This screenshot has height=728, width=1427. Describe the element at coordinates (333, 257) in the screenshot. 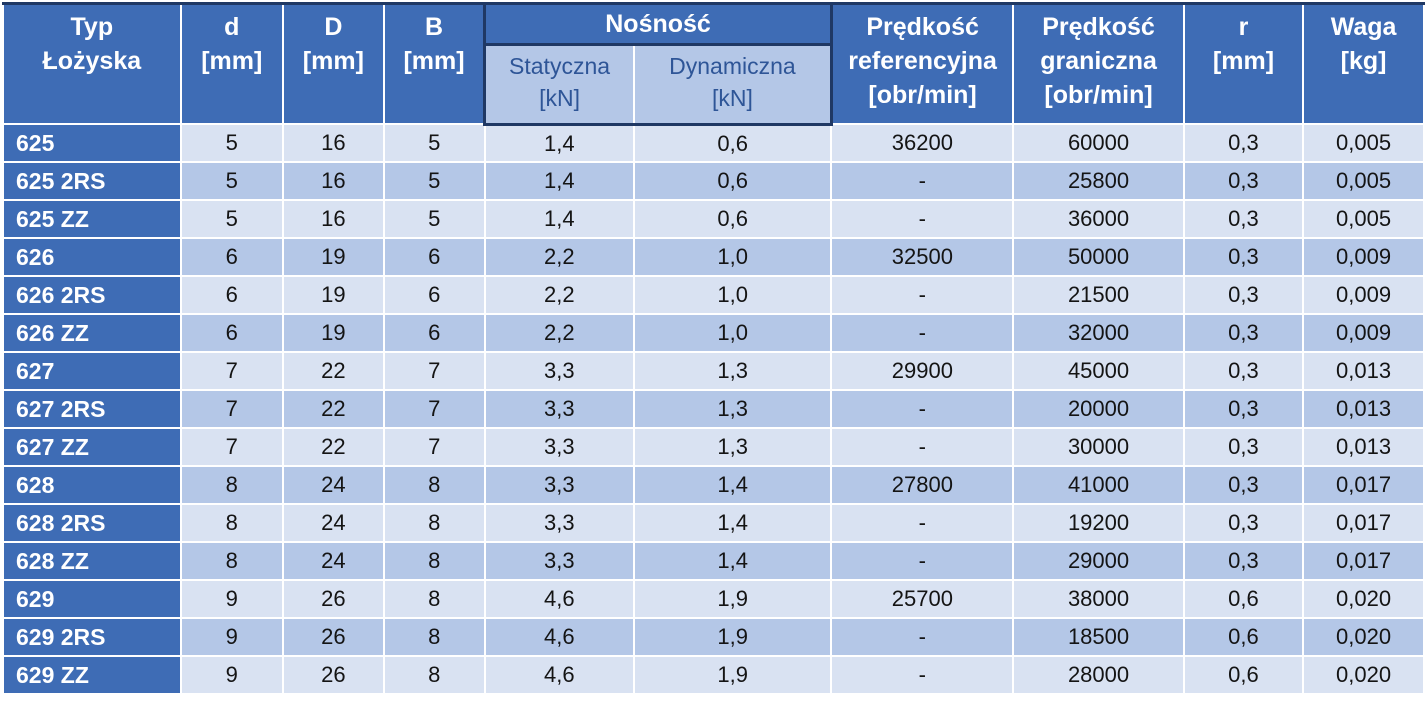

I see `value-cell: 19` at that location.